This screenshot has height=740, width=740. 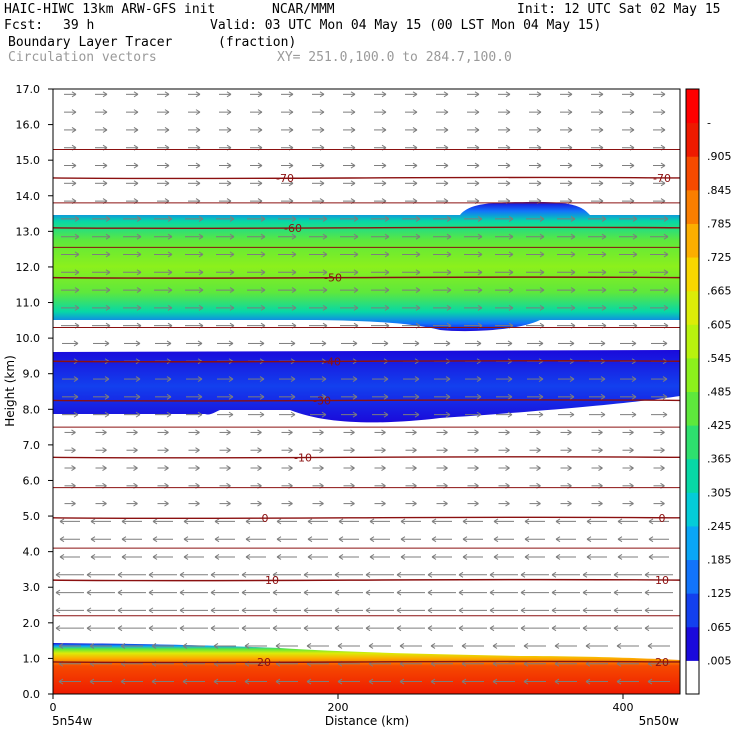 What do you see at coordinates (719, 257) in the screenshot?
I see `colorbar-label: .725` at bounding box center [719, 257].